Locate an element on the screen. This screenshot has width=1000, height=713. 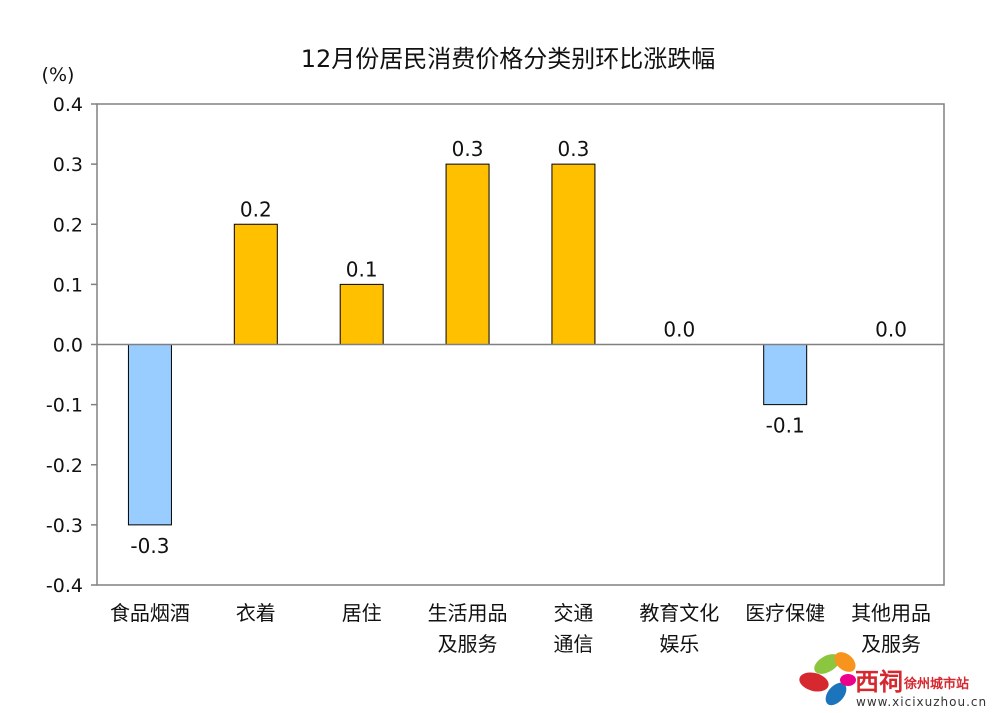
category-label: 衣着 is located at coordinates (256, 613).